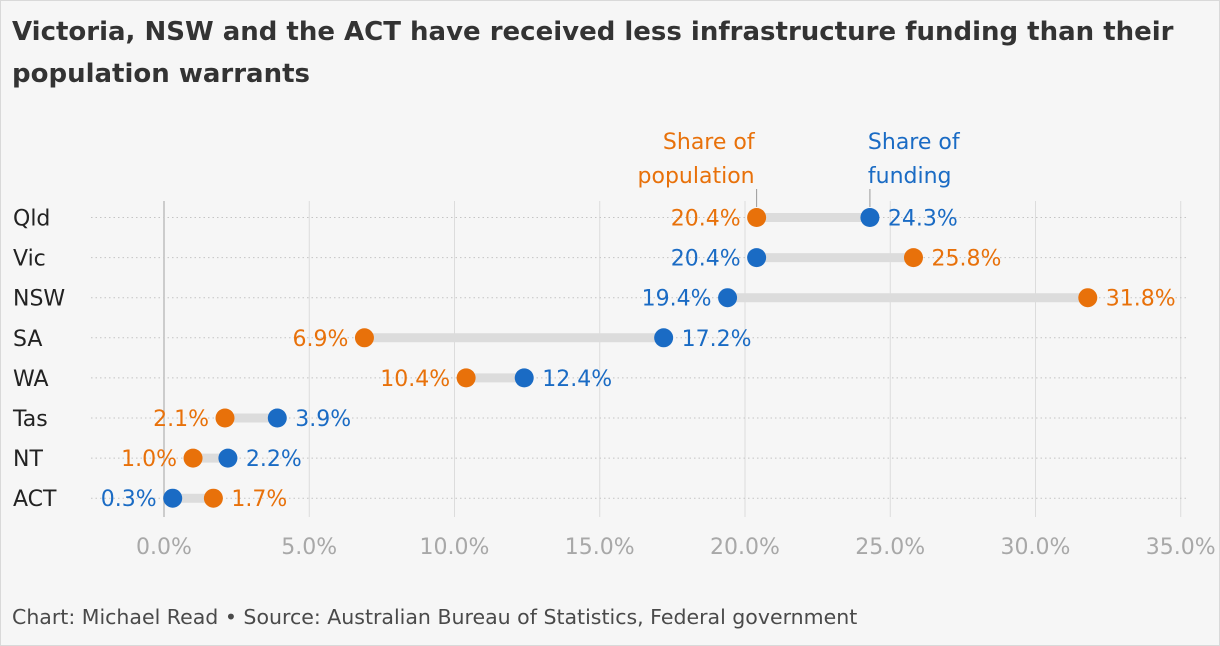 The height and width of the screenshot is (646, 1220). What do you see at coordinates (164, 547) in the screenshot?
I see `x-tick-label: 0.0%` at bounding box center [164, 547].